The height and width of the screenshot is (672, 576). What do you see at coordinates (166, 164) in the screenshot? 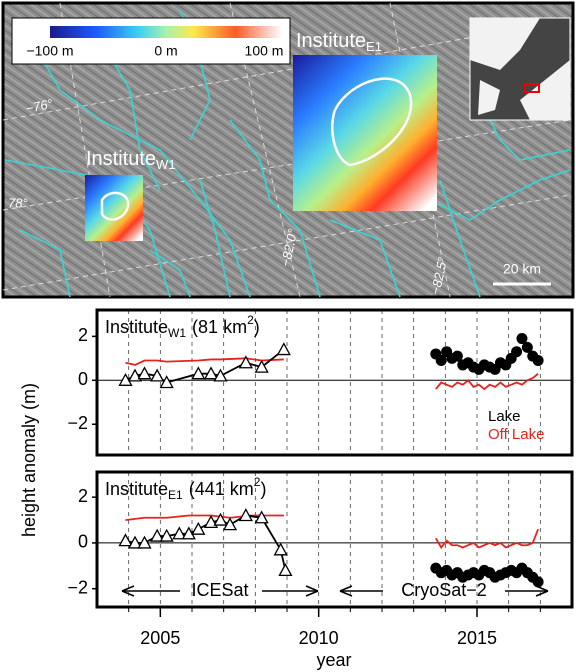
I see `lake-subscript: W1` at bounding box center [166, 164].